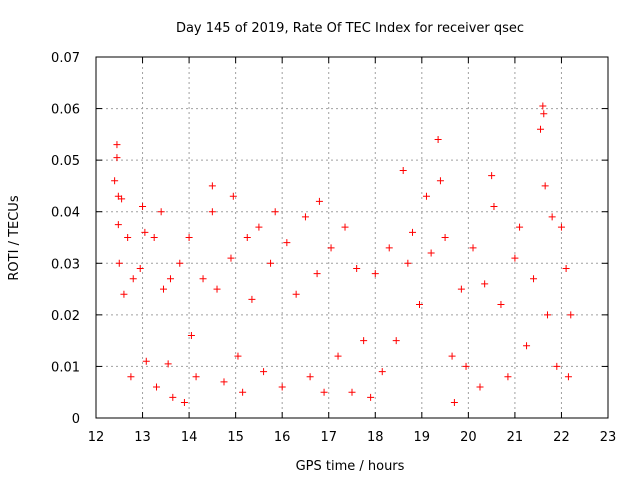 This screenshot has width=640, height=480. I want to click on x-tick-label: 15, so click(235, 437).